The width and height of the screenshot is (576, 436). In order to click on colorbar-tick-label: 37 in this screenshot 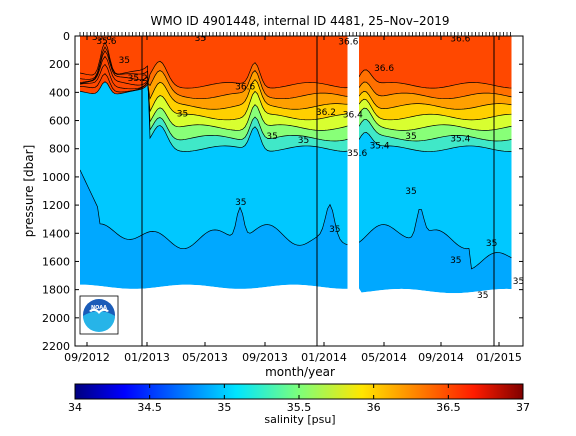, I will do `click(523, 407)`.